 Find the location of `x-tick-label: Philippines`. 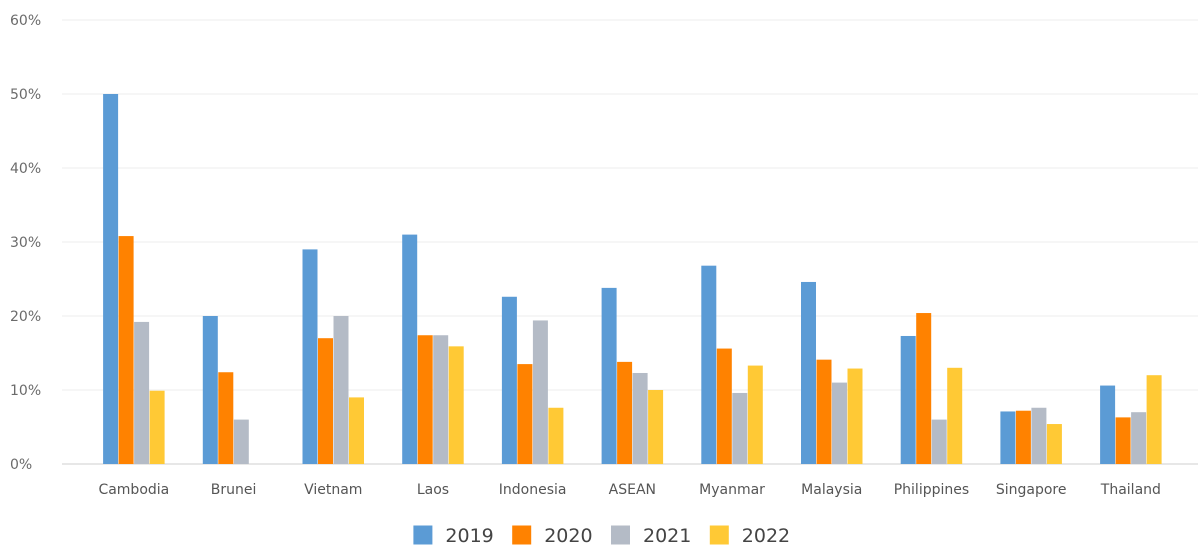

x-tick-label: Philippines is located at coordinates (931, 490).